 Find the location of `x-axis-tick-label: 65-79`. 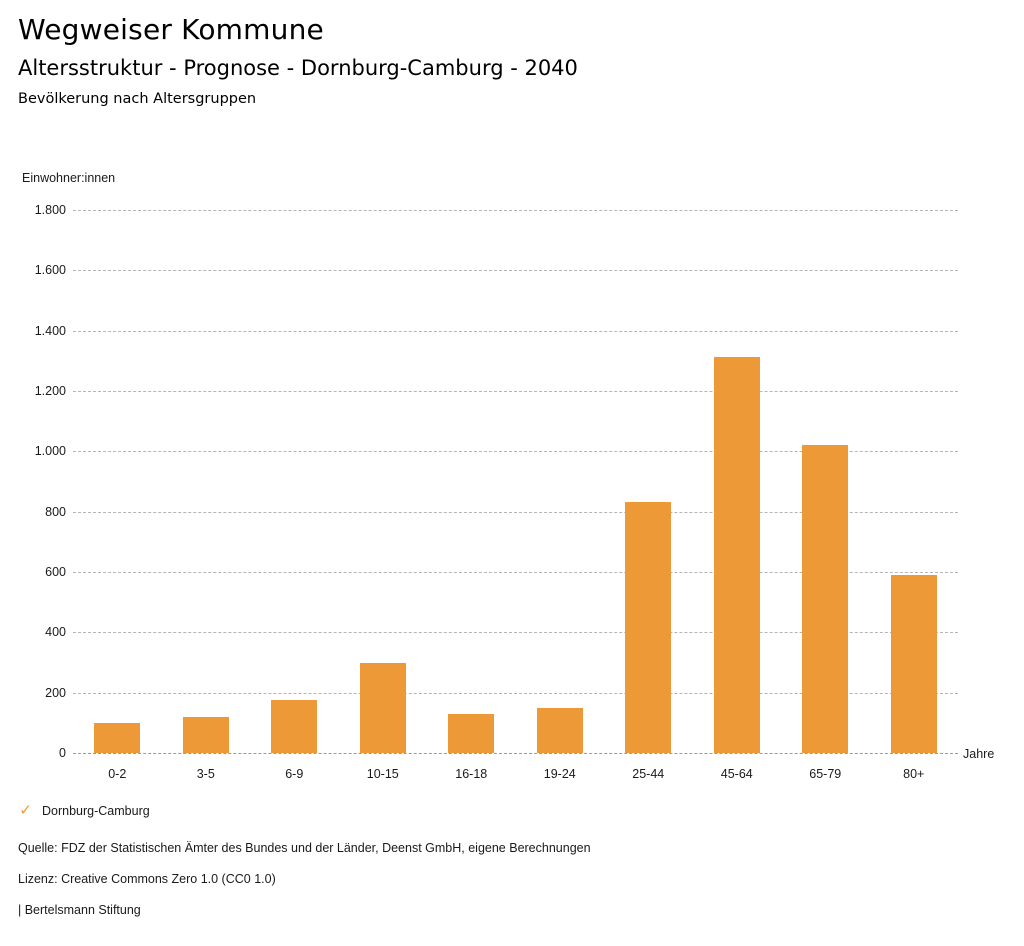

x-axis-tick-label: 65-79 is located at coordinates (825, 774).